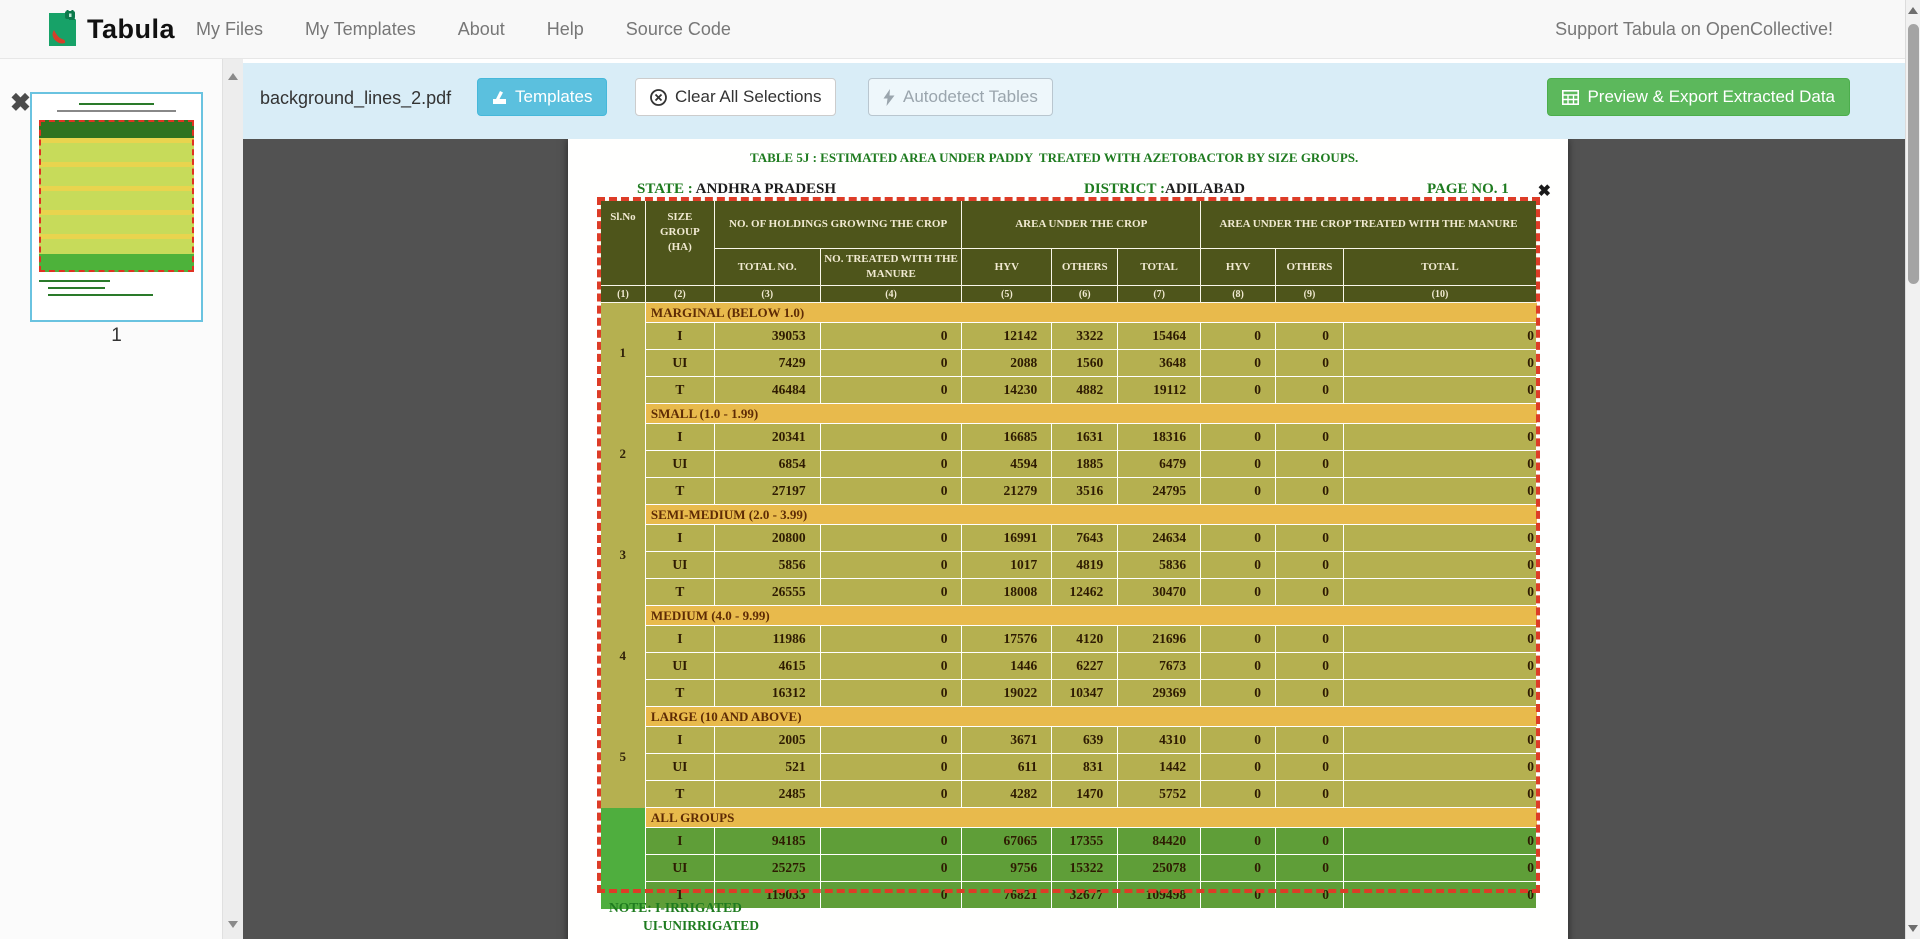  What do you see at coordinates (767, 895) in the screenshot?
I see `value-cell: 119033` at bounding box center [767, 895].